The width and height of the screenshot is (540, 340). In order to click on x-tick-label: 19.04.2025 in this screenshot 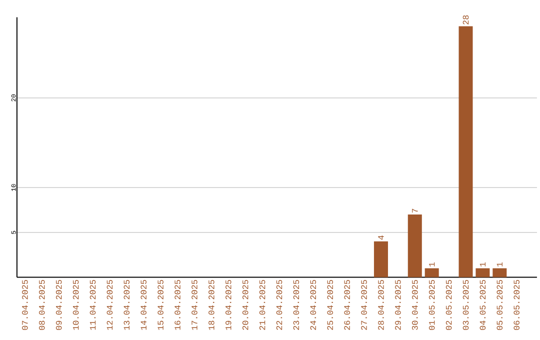, I will do `click(228, 305)`.